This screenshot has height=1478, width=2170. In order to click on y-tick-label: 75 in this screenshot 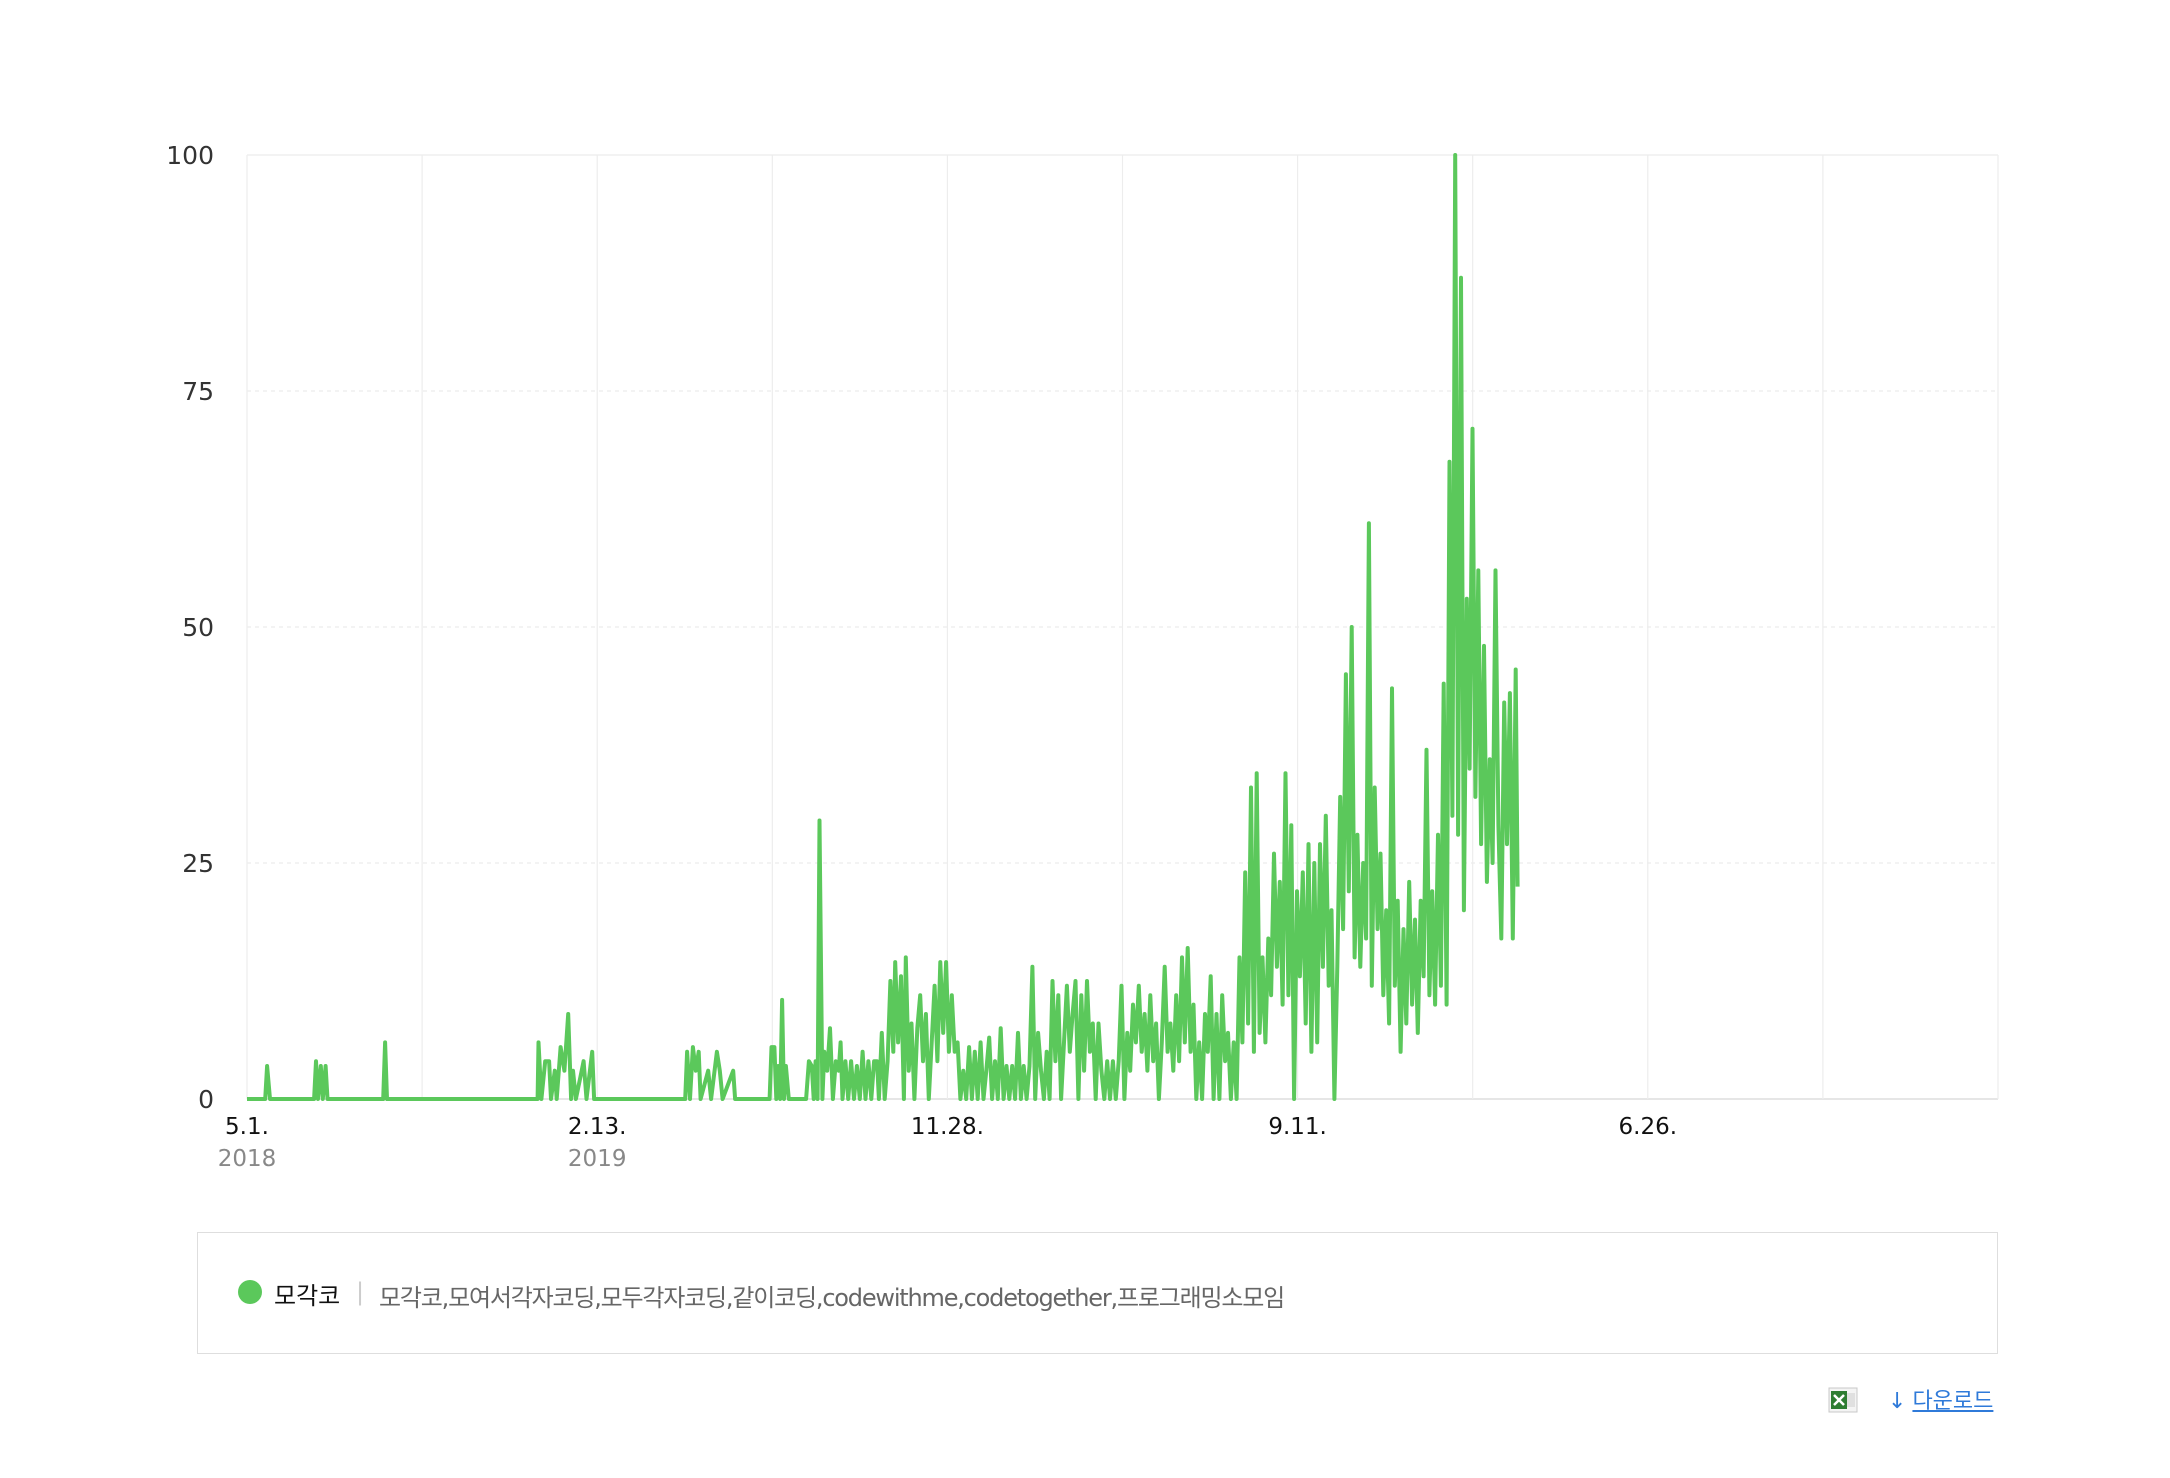, I will do `click(198, 391)`.